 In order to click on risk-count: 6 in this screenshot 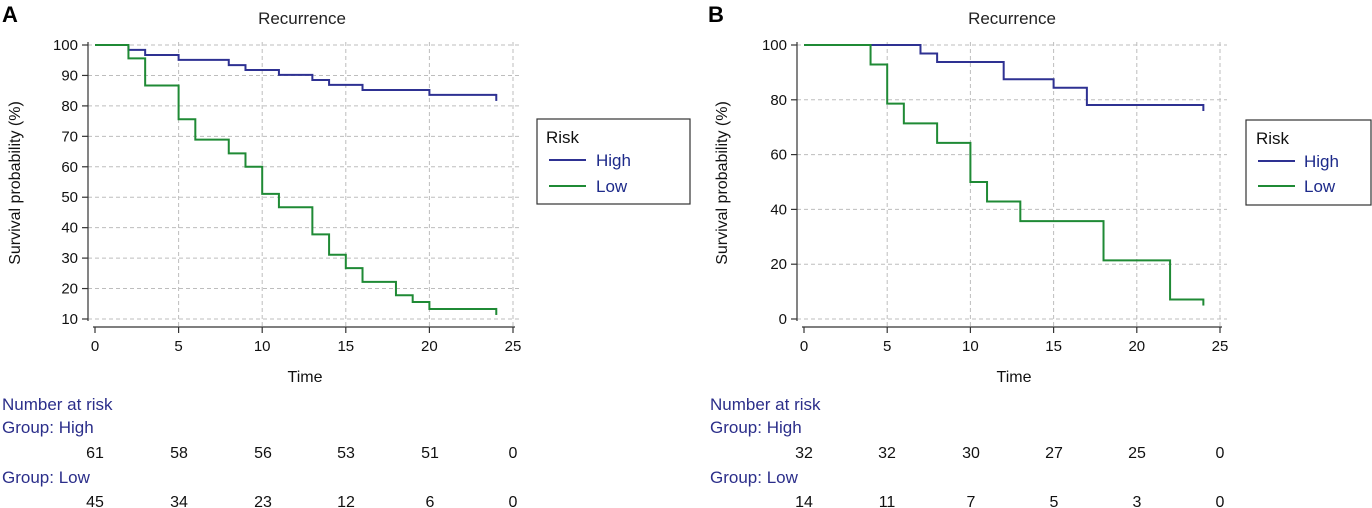, I will do `click(430, 501)`.